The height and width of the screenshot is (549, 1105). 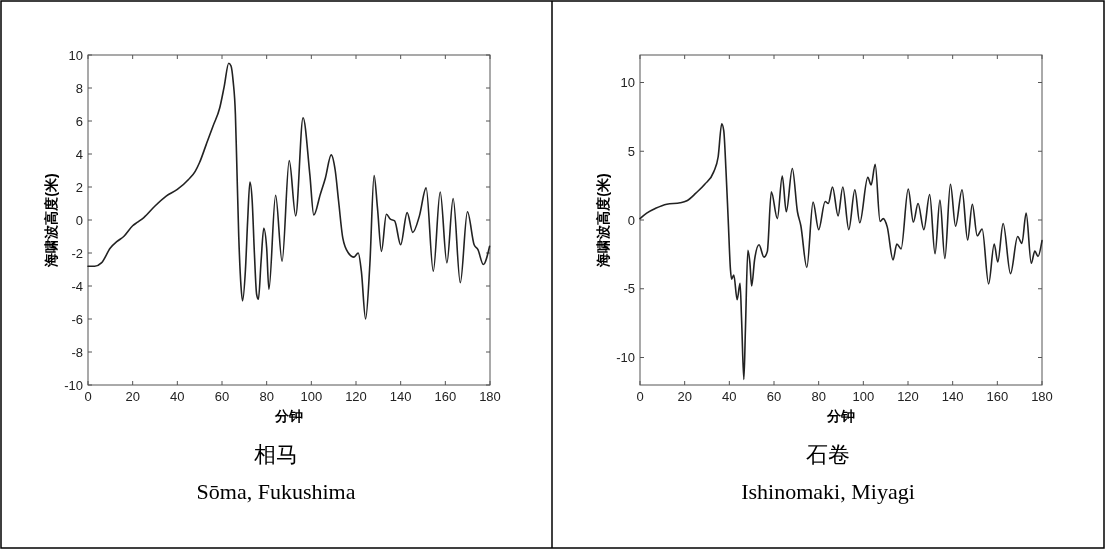 What do you see at coordinates (629, 289) in the screenshot?
I see `y-tick-label: -5` at bounding box center [629, 289].